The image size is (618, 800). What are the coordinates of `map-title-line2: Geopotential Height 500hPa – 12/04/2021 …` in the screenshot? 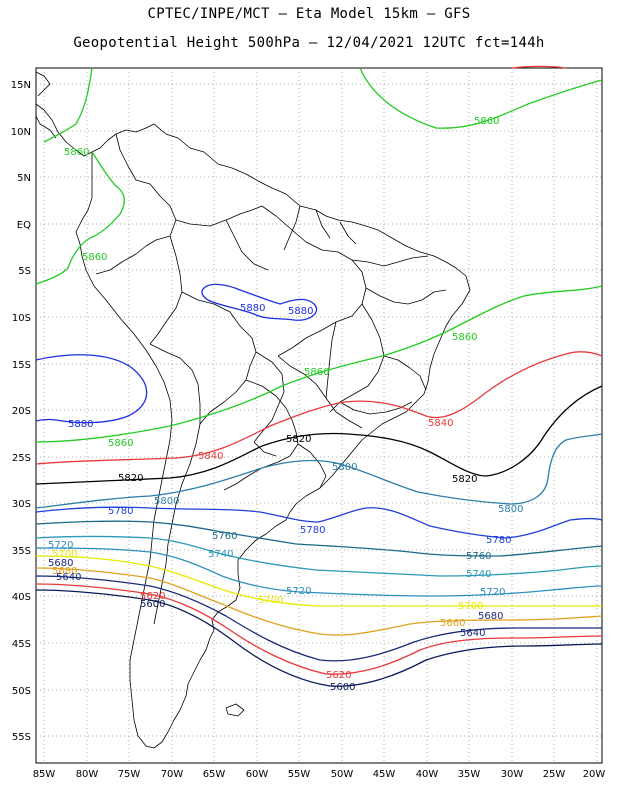 It's located at (309, 43).